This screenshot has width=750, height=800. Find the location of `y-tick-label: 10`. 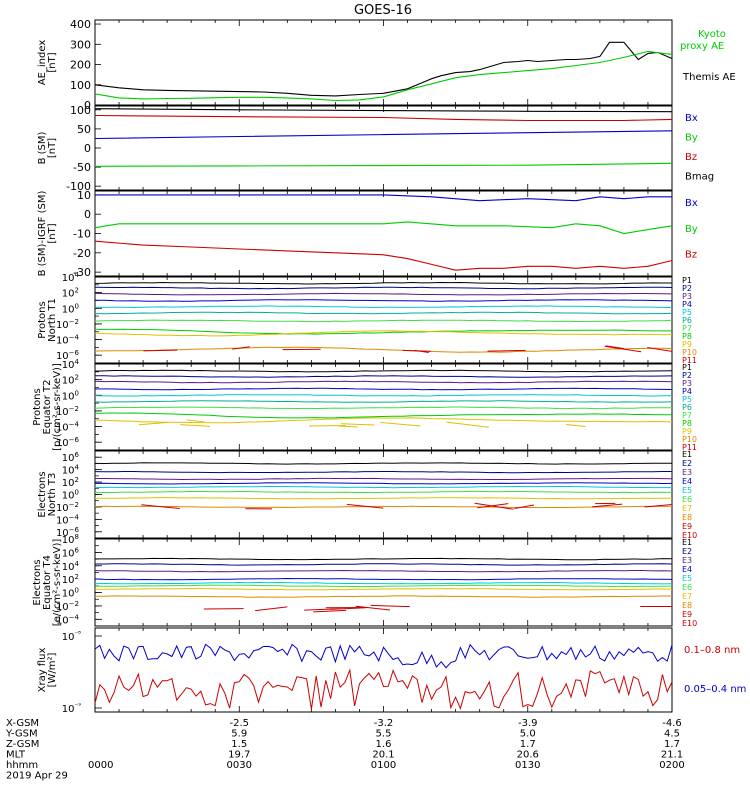

y-tick-label: 10 is located at coordinates (84, 195).